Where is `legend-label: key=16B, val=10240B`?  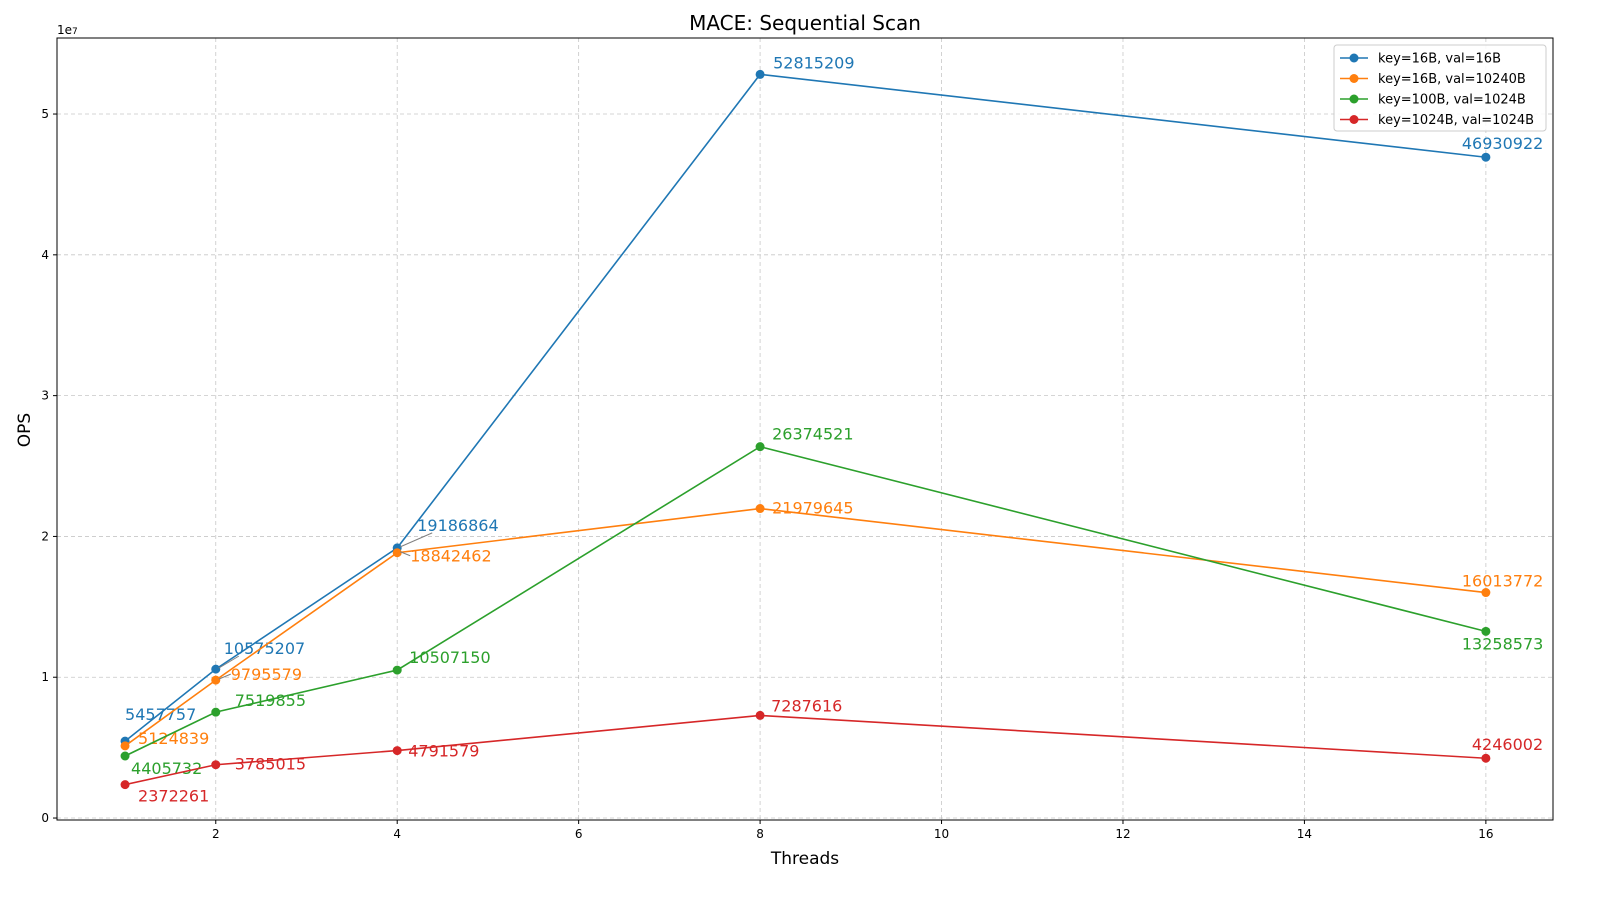 legend-label: key=16B, val=10240B is located at coordinates (1452, 79).